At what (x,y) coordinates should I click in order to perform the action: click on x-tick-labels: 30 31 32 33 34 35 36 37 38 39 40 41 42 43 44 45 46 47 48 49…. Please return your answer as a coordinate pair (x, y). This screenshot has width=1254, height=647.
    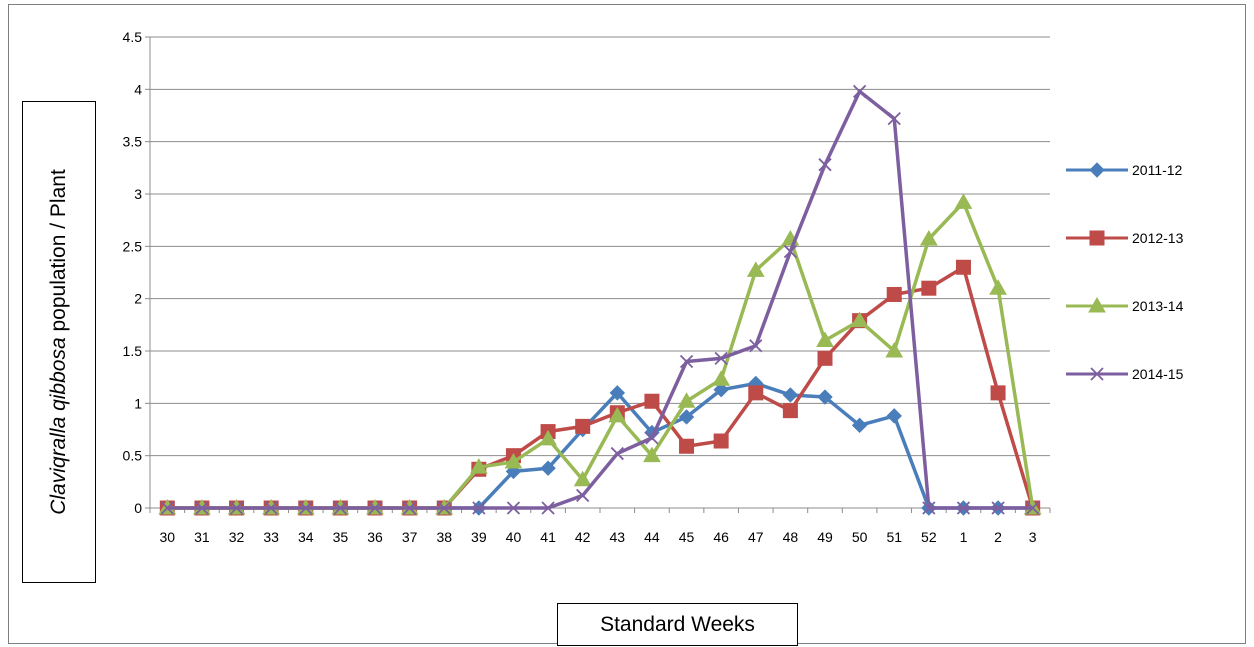
    Looking at the image, I should click on (598, 537).